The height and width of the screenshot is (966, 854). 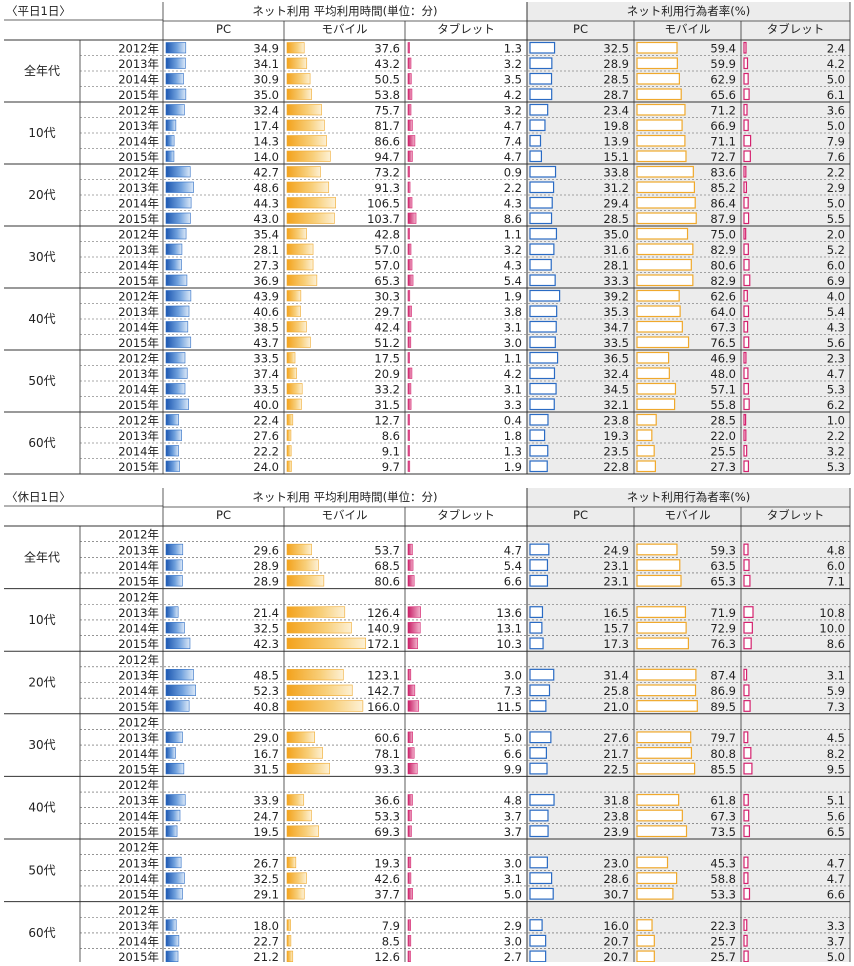 What do you see at coordinates (266, 801) in the screenshot?
I see `value-label: 33.9` at bounding box center [266, 801].